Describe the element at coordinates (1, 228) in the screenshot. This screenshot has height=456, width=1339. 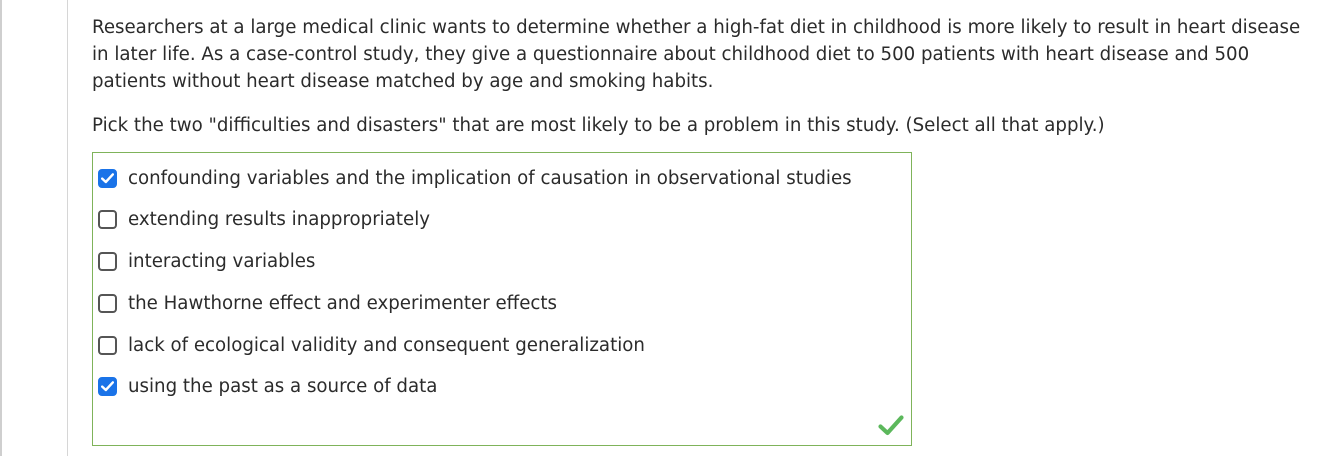
I see `left-edge-divider` at that location.